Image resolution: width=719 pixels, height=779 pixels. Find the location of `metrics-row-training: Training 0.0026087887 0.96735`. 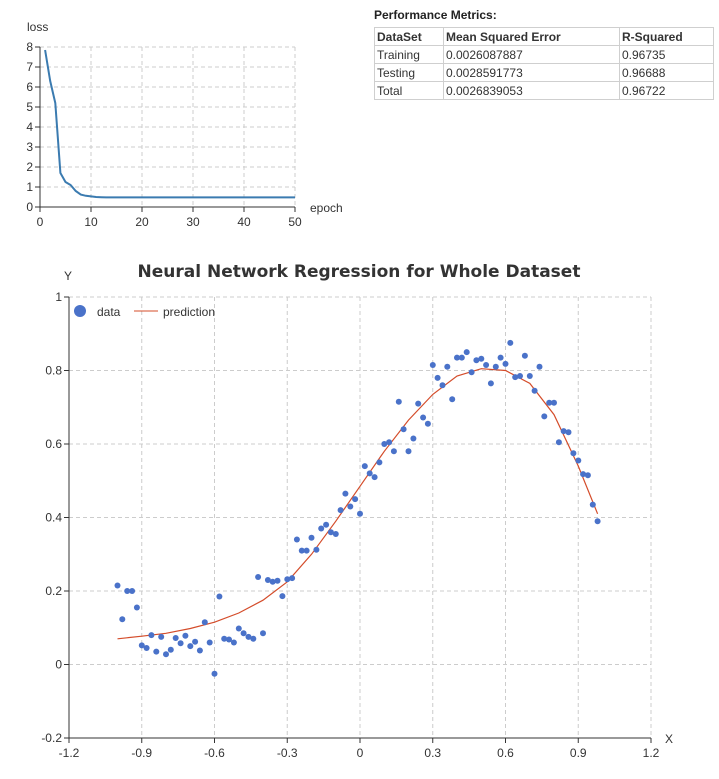

metrics-row-training: Training 0.0026087887 0.96735 is located at coordinates (544, 54).